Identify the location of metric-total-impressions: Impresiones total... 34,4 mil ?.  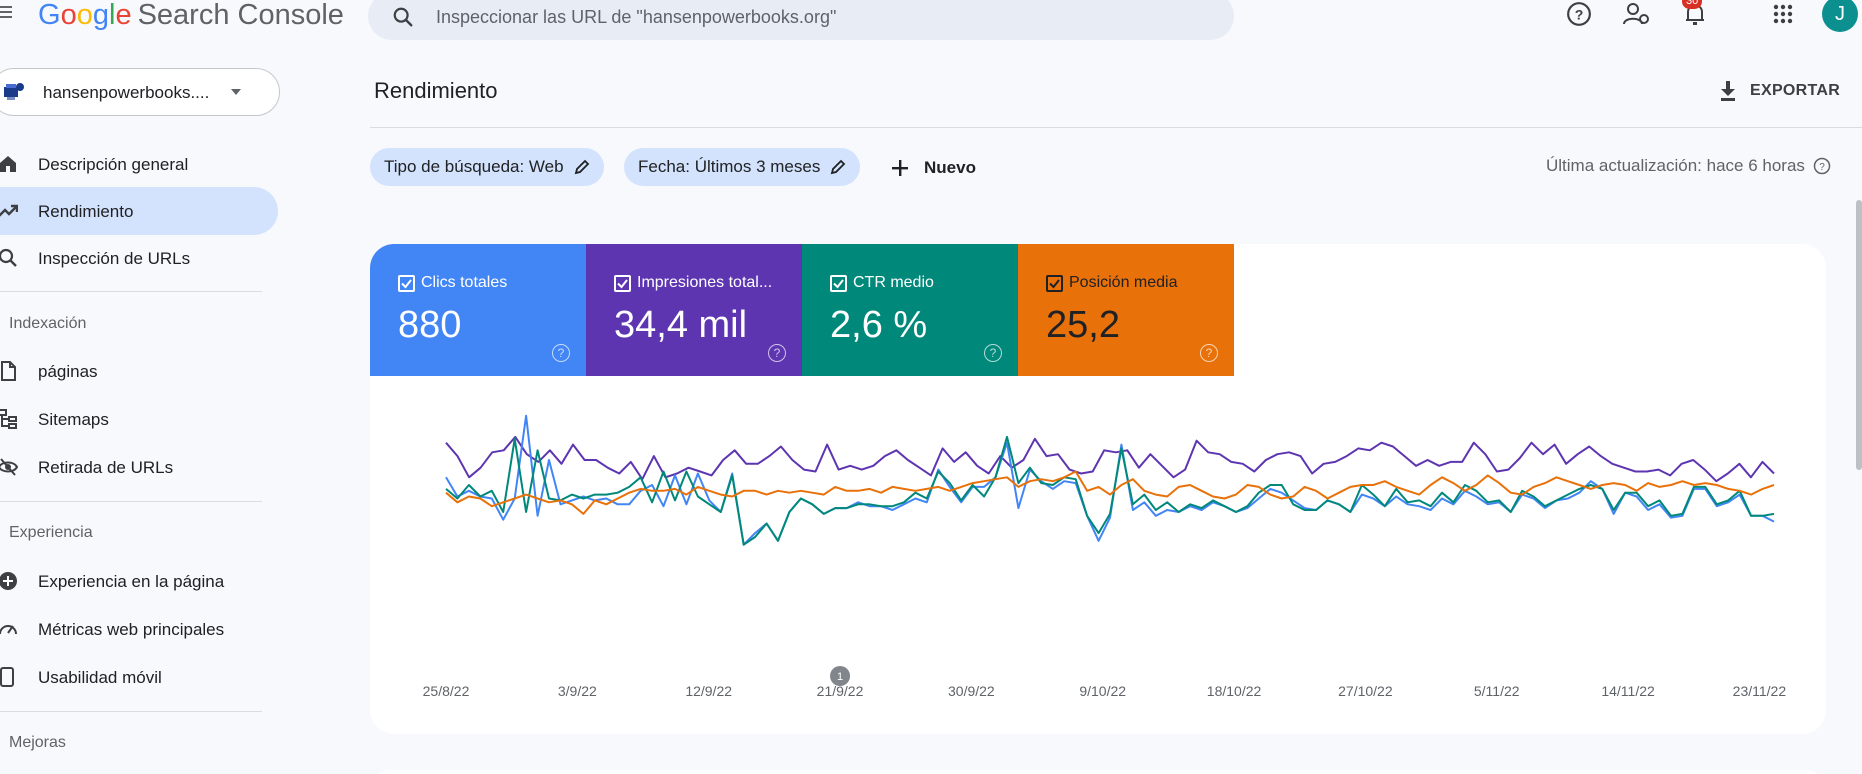
(694, 310).